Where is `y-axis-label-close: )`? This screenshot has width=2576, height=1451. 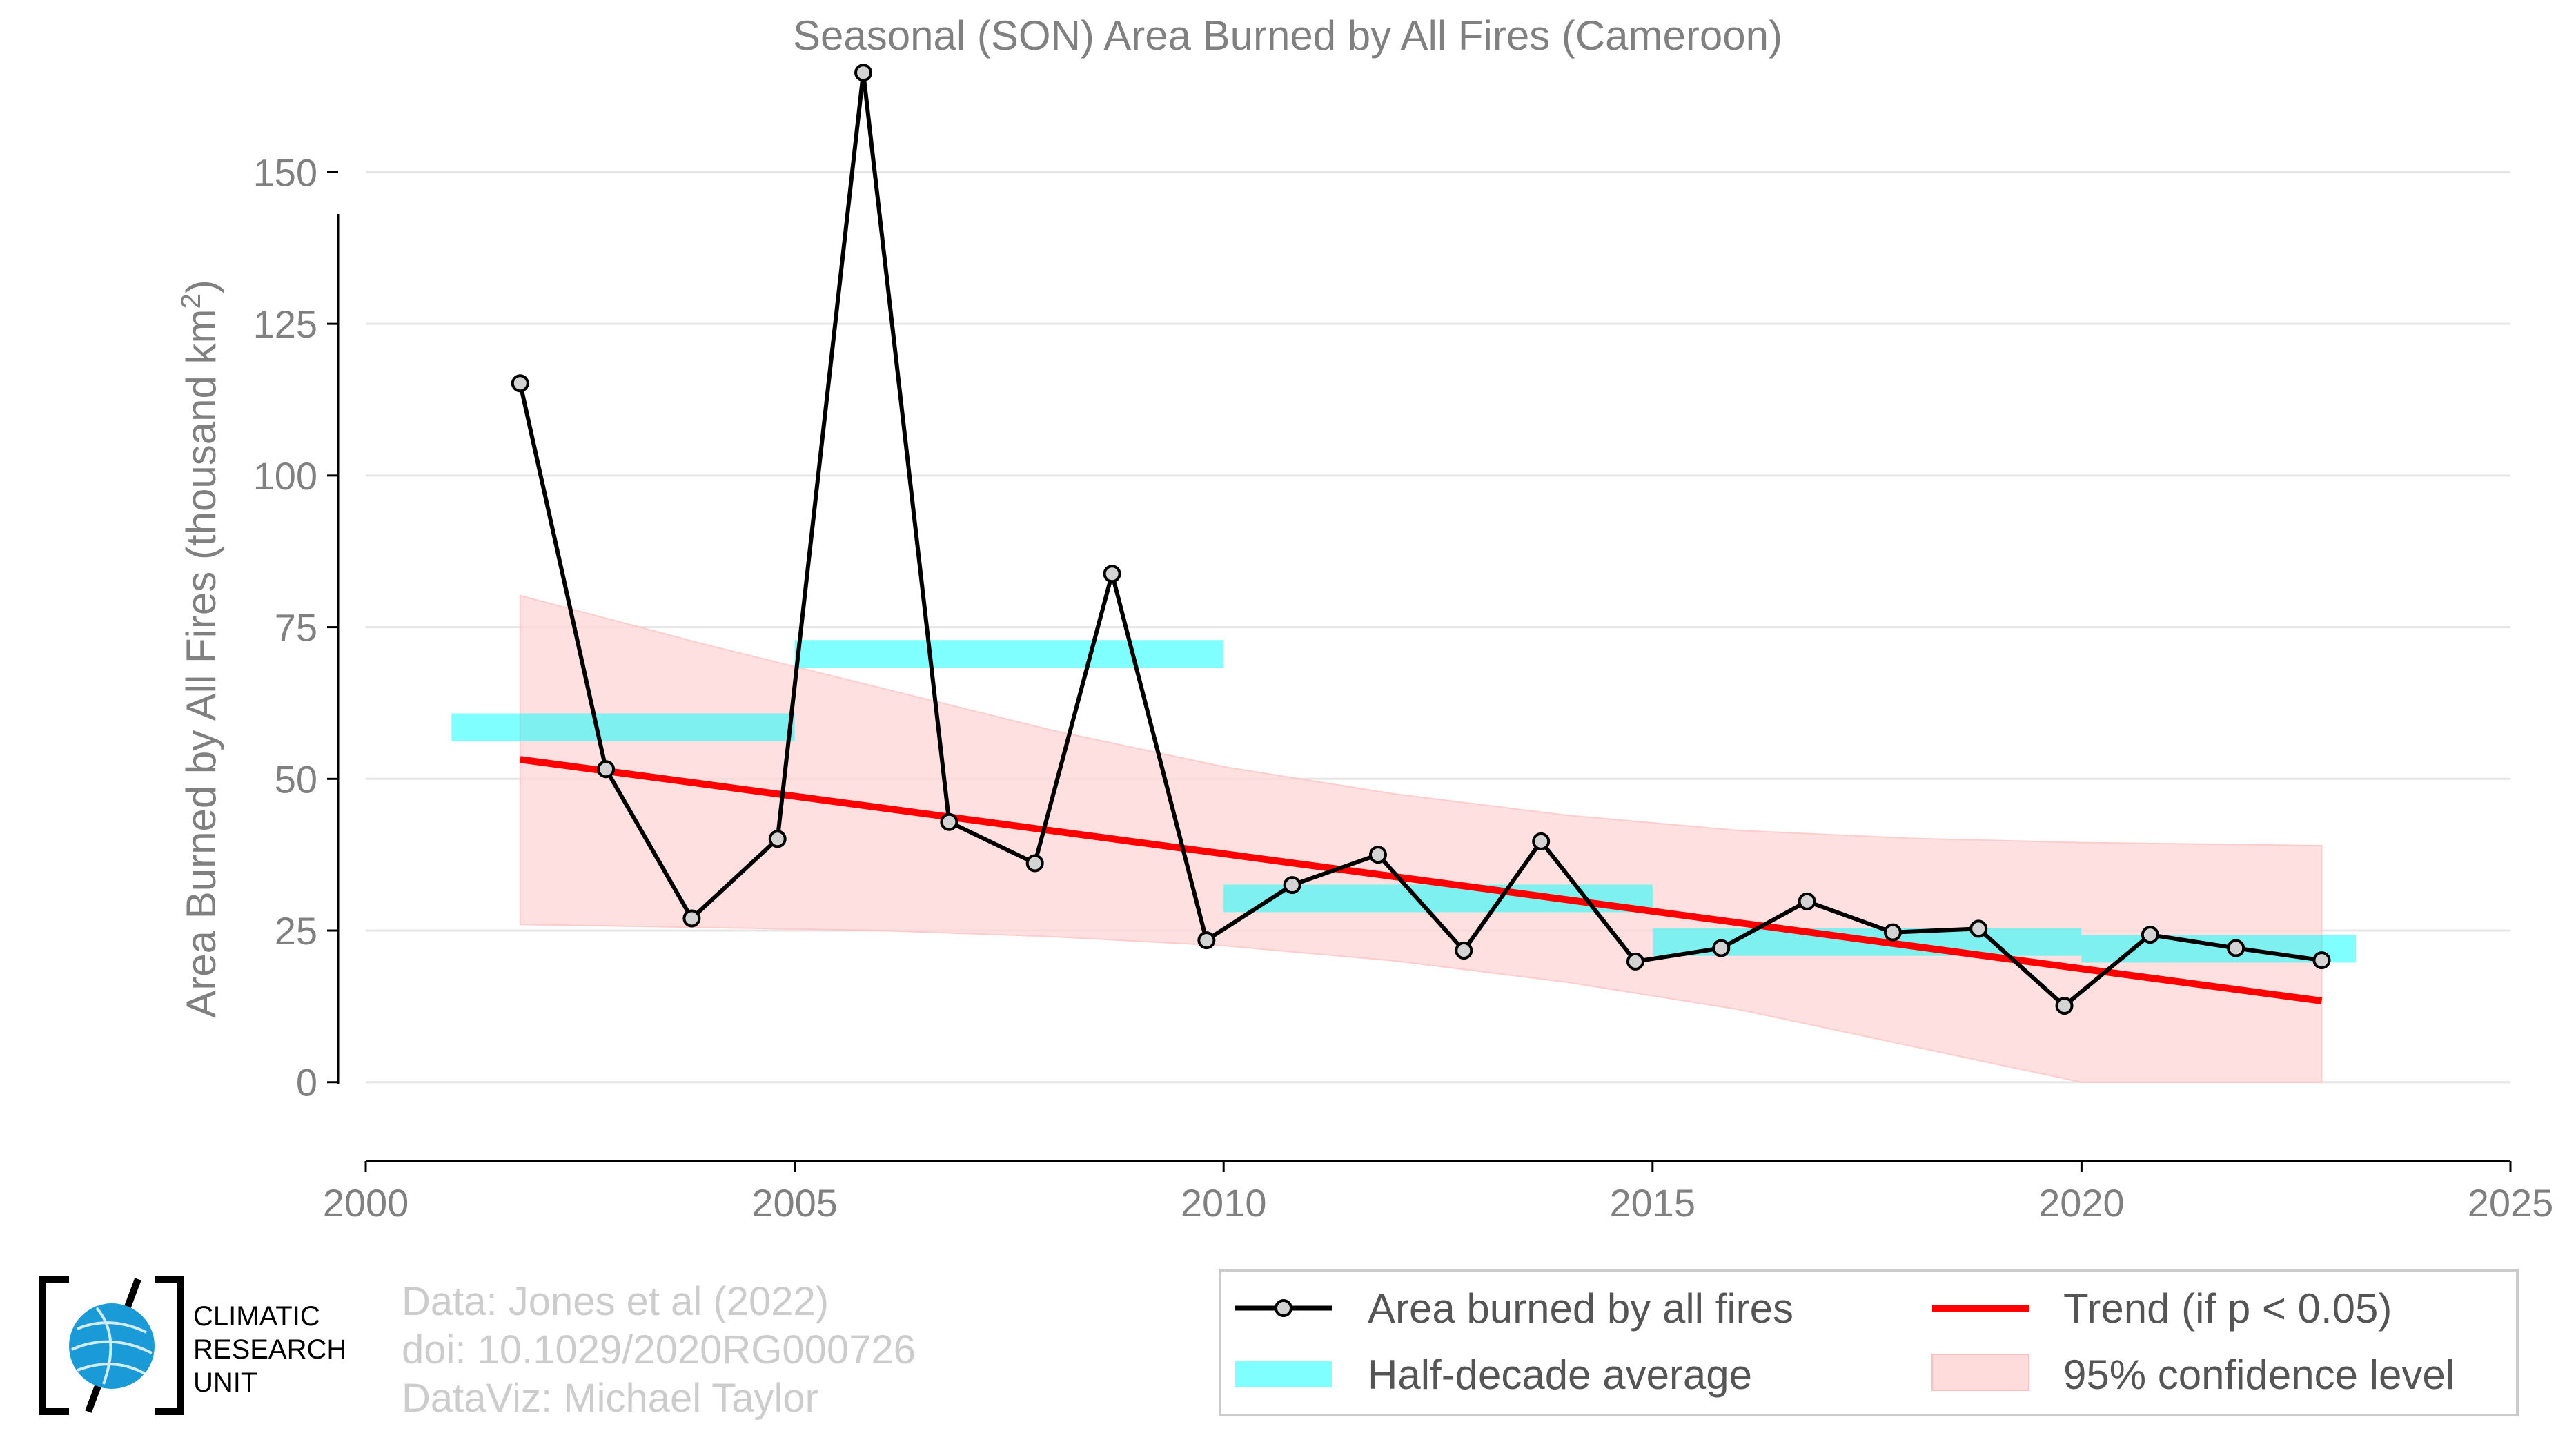
y-axis-label-close: ) is located at coordinates (201, 286).